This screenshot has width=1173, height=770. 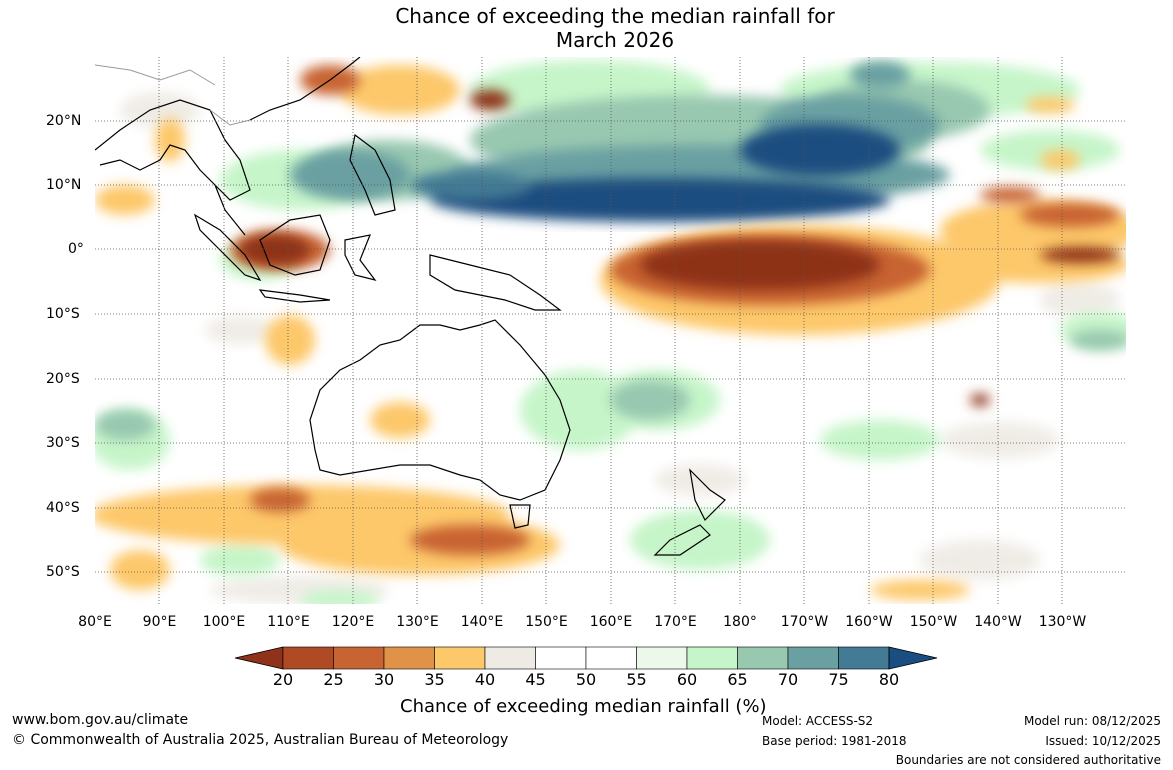 I want to click on australia-coastline, so click(x=440, y=410).